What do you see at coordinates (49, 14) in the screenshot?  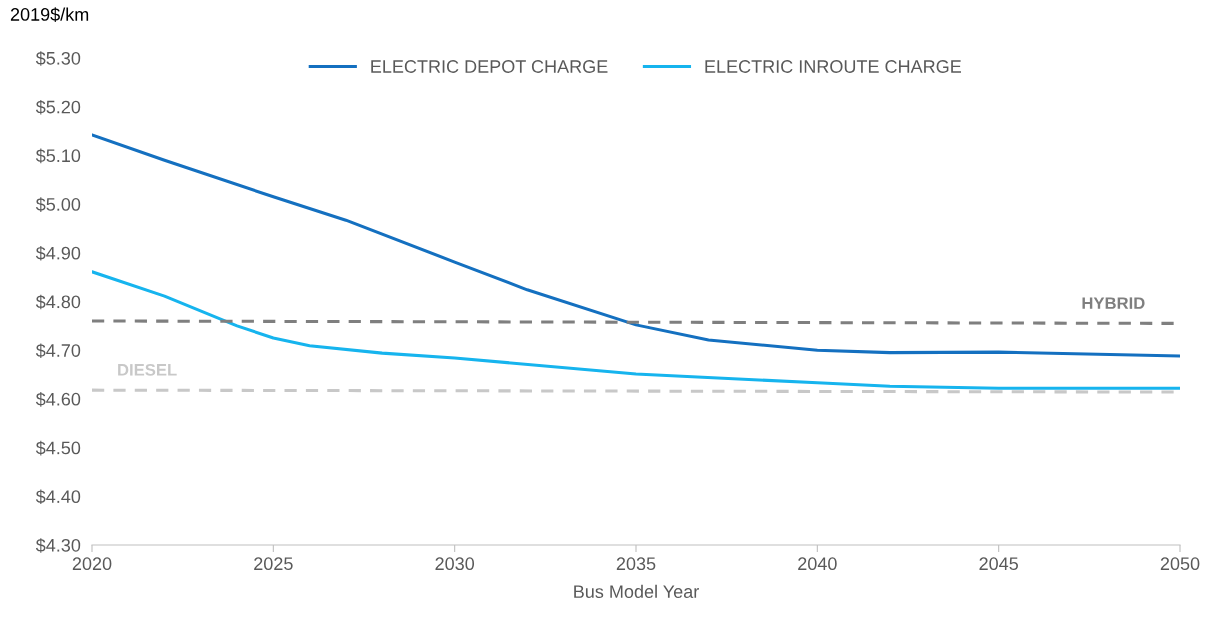 I see `y-axis-title: 2019$/km` at bounding box center [49, 14].